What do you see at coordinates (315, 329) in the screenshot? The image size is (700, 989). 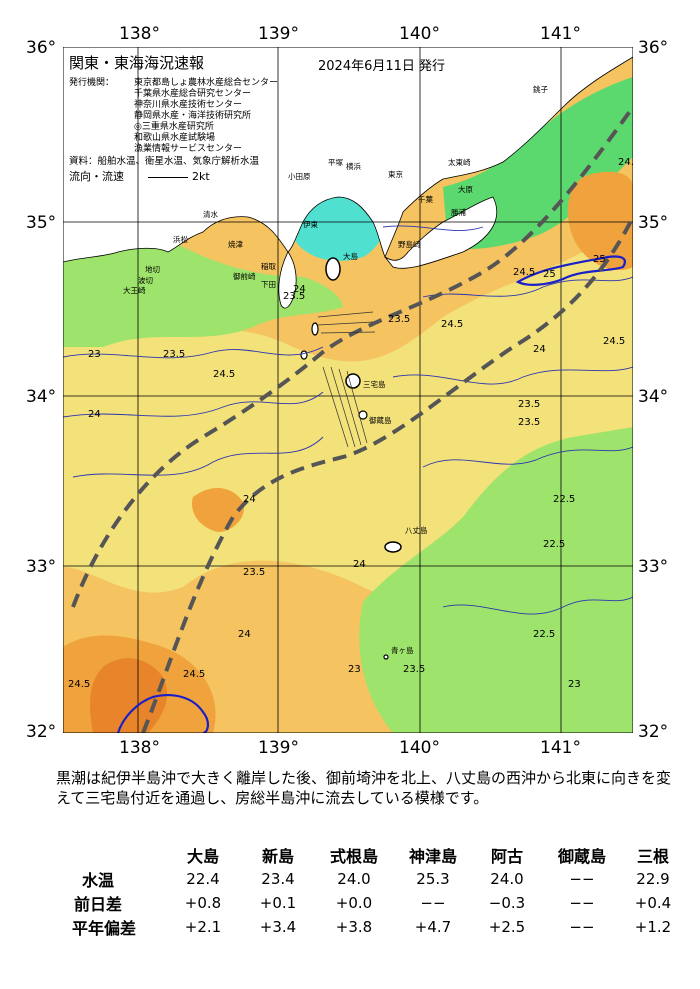 I see `island-niijima` at bounding box center [315, 329].